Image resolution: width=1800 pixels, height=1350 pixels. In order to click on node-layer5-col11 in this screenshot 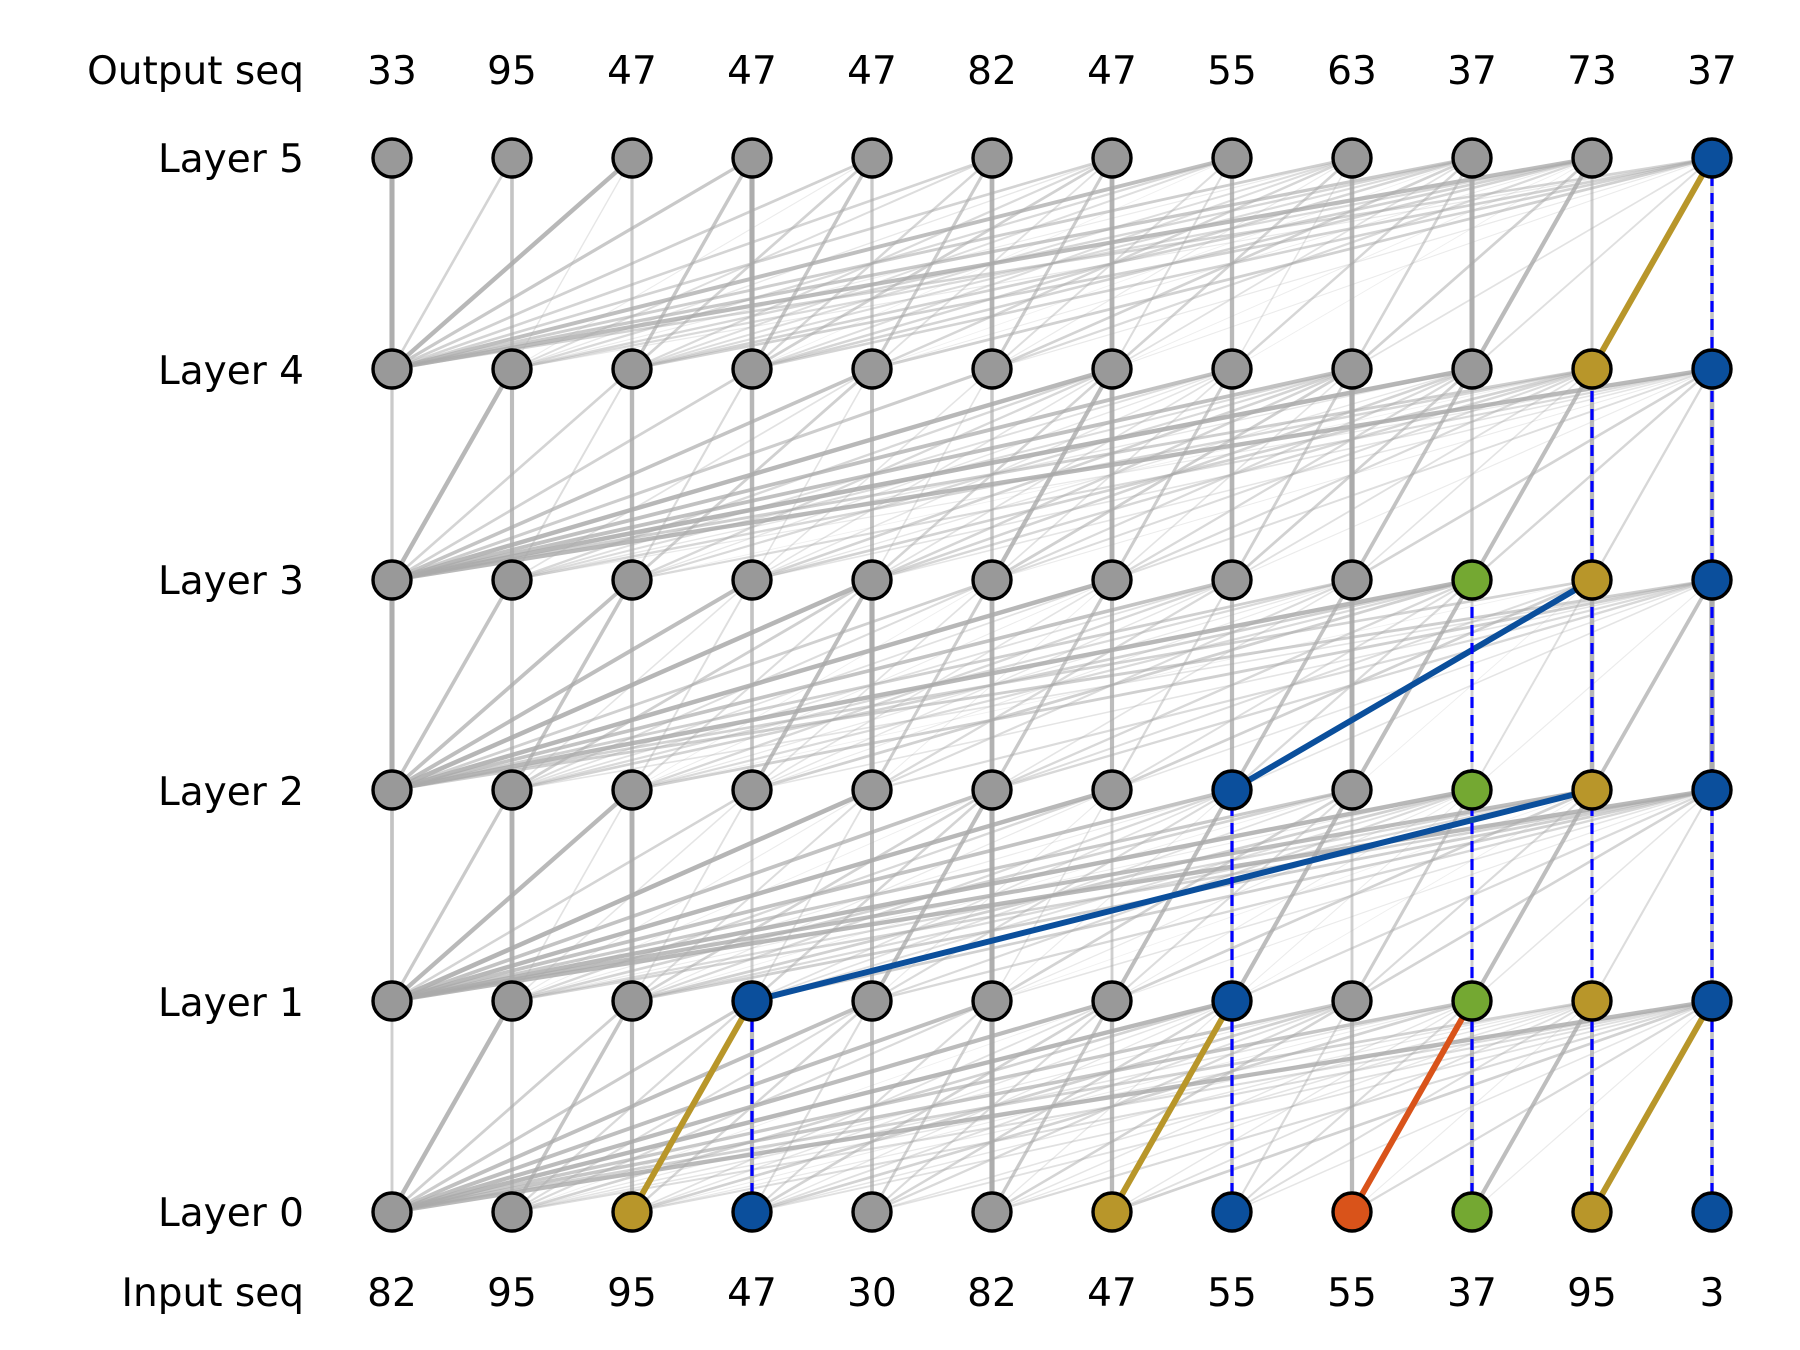, I will do `click(1712, 158)`.